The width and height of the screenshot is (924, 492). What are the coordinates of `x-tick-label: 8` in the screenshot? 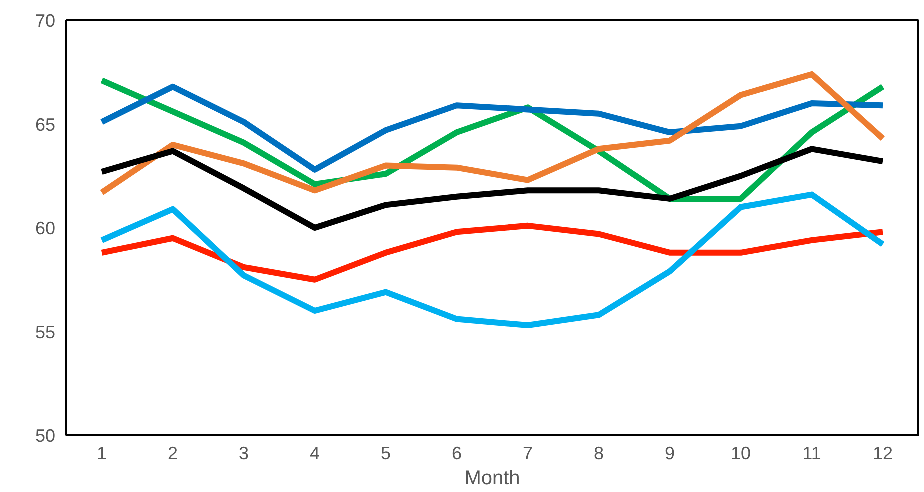 It's located at (599, 454).